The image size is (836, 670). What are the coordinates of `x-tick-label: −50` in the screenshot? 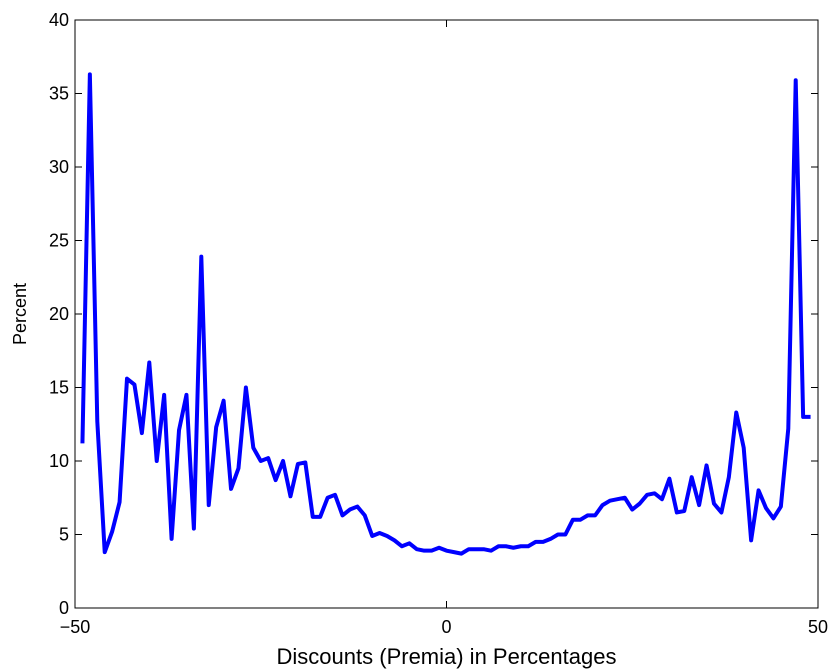 It's located at (75, 627).